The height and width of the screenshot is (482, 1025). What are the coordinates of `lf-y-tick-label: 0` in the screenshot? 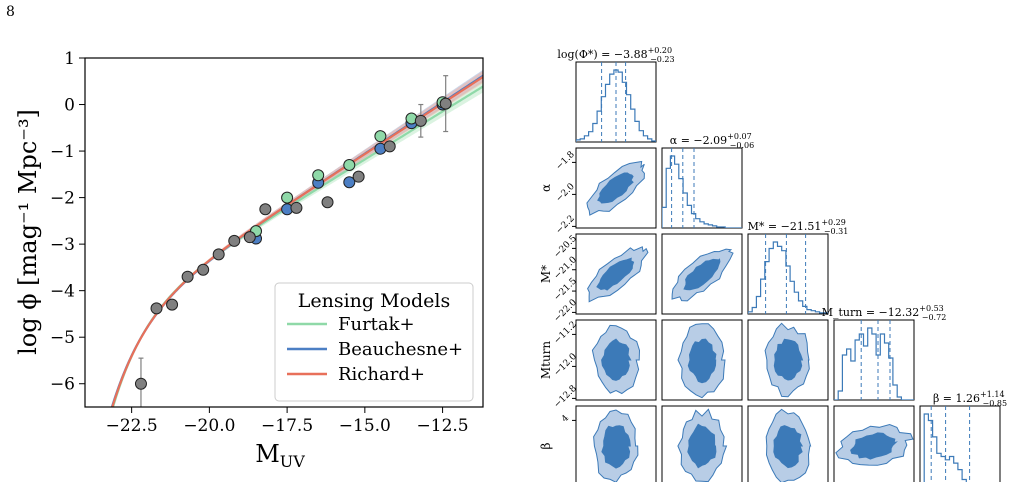 It's located at (69, 106).